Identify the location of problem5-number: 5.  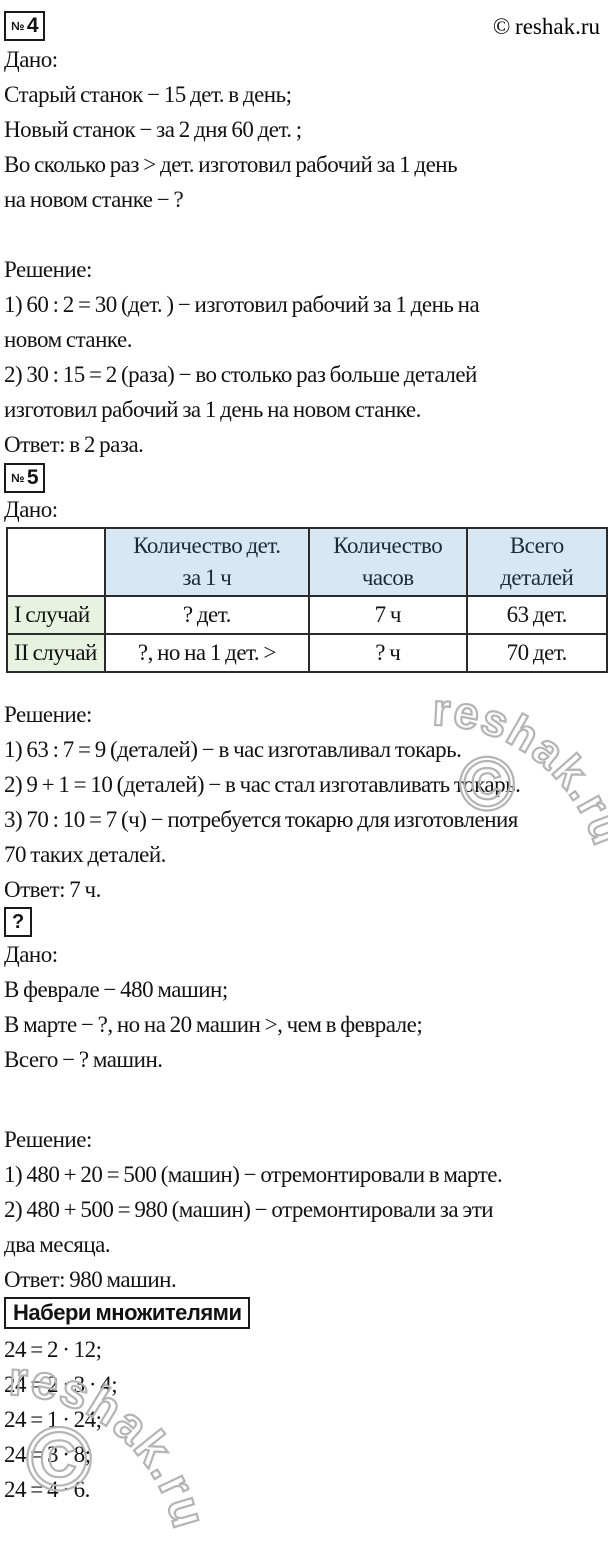
(32, 477).